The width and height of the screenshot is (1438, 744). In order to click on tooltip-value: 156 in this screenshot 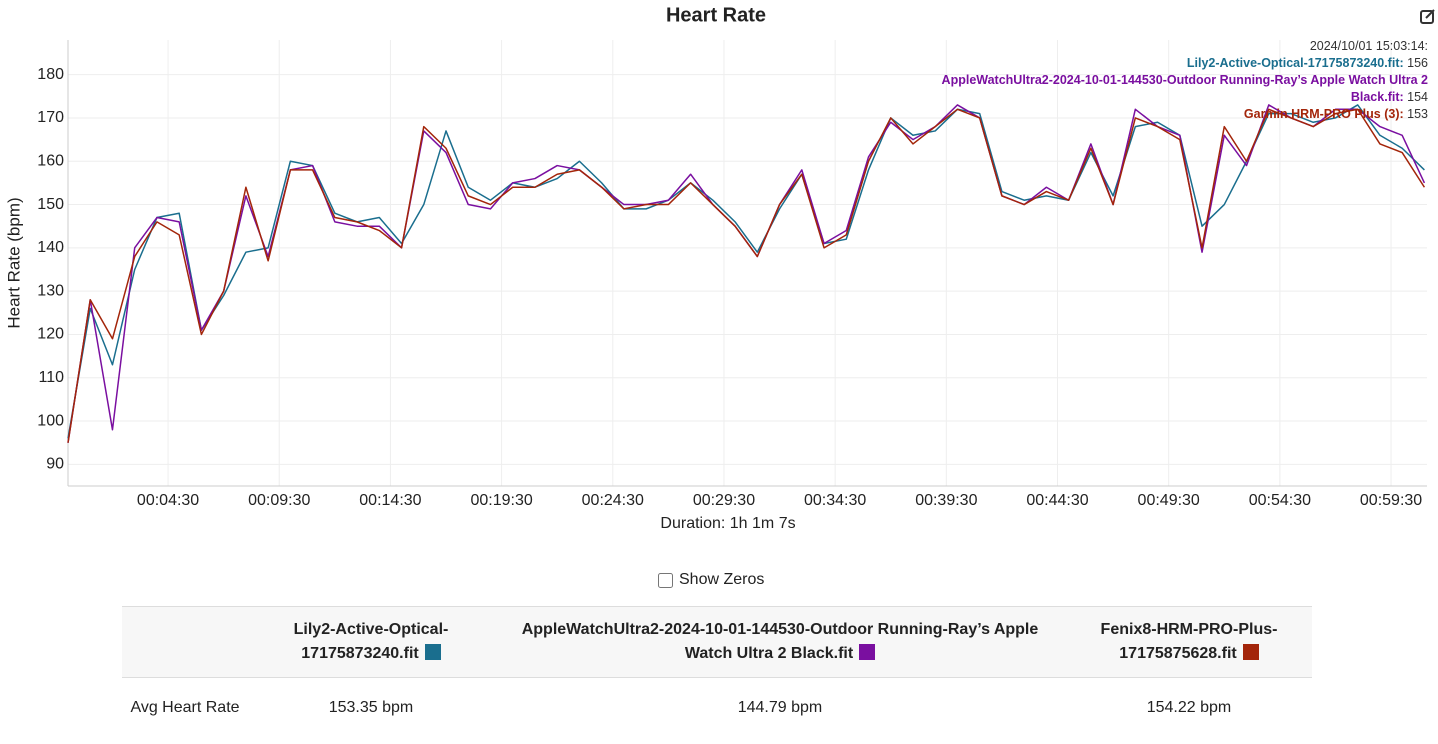, I will do `click(1417, 63)`.